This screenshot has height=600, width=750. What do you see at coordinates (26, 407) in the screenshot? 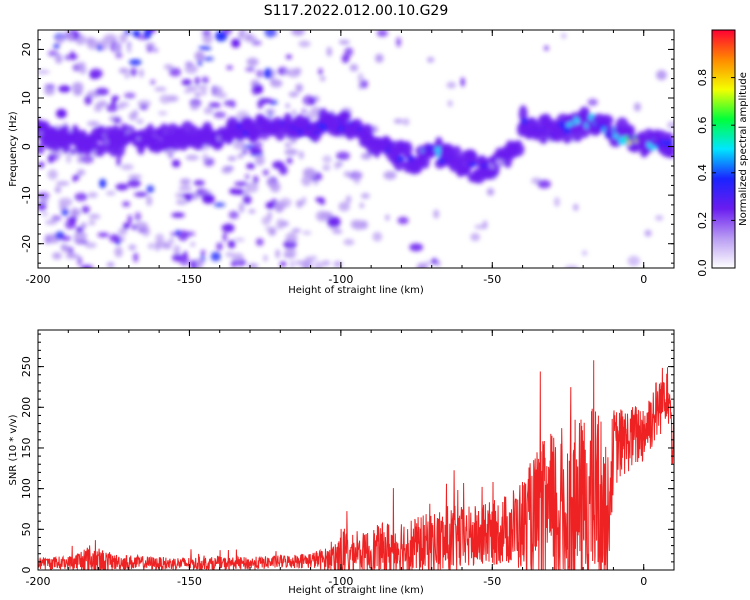
I see `snr-y-tick-label: 200` at bounding box center [26, 407].